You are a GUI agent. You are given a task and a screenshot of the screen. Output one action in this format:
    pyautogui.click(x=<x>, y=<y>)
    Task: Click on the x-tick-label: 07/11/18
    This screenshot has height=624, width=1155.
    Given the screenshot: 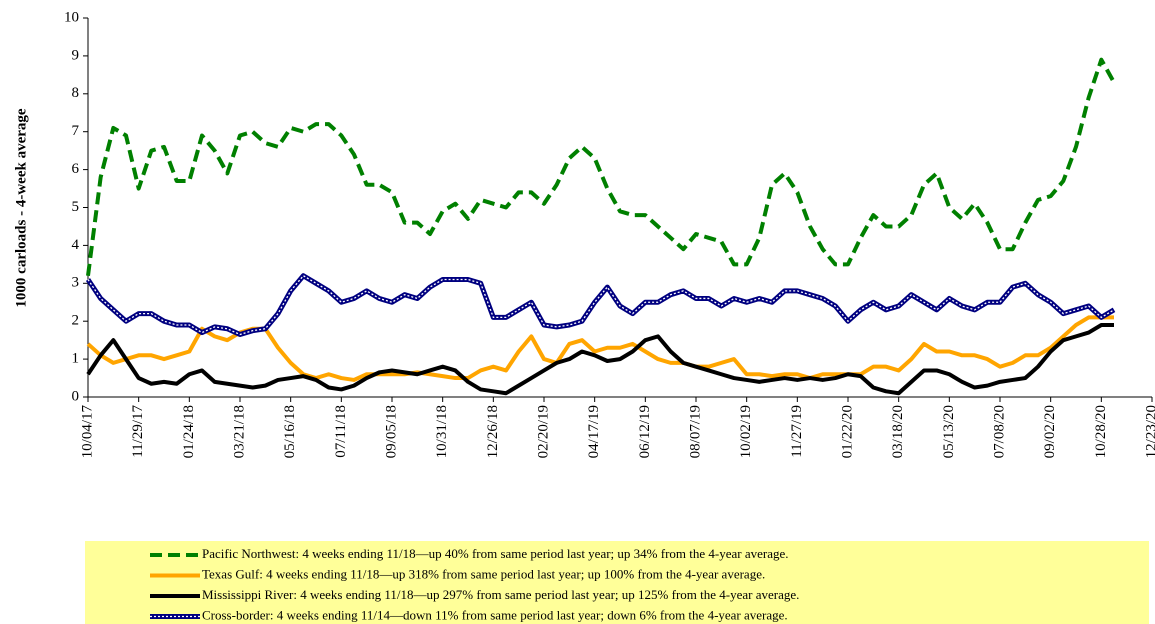 What is the action you would take?
    pyautogui.click(x=341, y=431)
    